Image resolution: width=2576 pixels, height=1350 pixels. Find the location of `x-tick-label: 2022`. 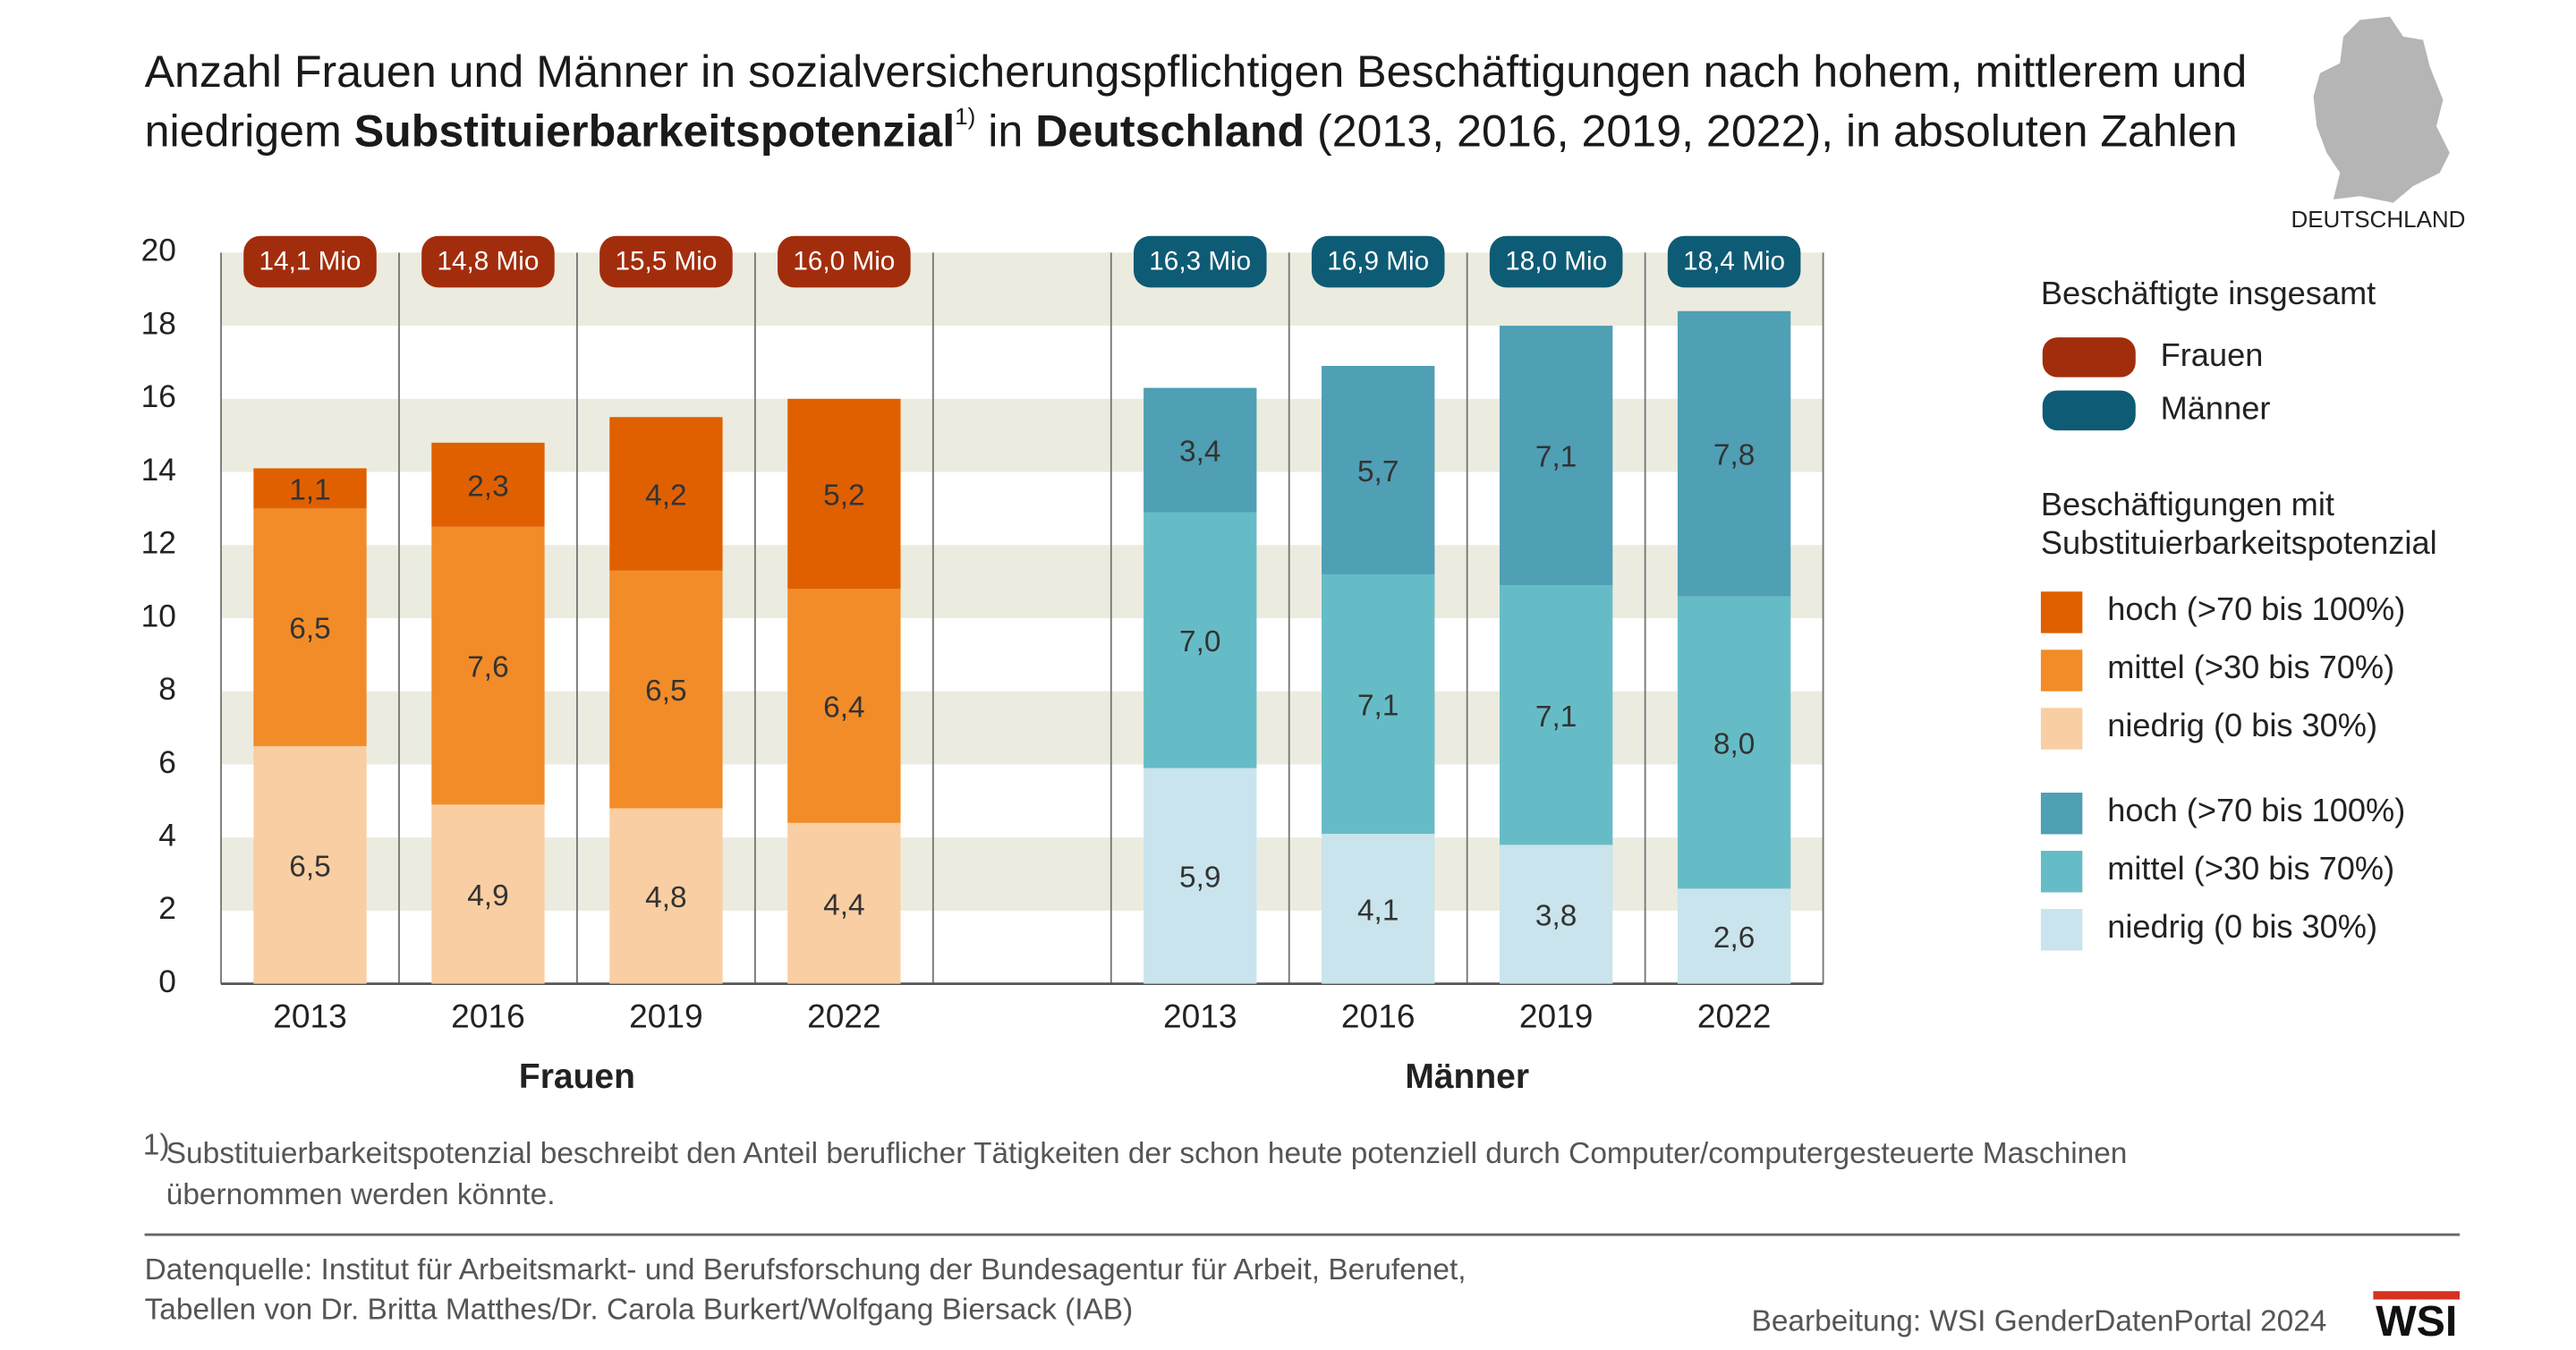

x-tick-label: 2022 is located at coordinates (1734, 1015).